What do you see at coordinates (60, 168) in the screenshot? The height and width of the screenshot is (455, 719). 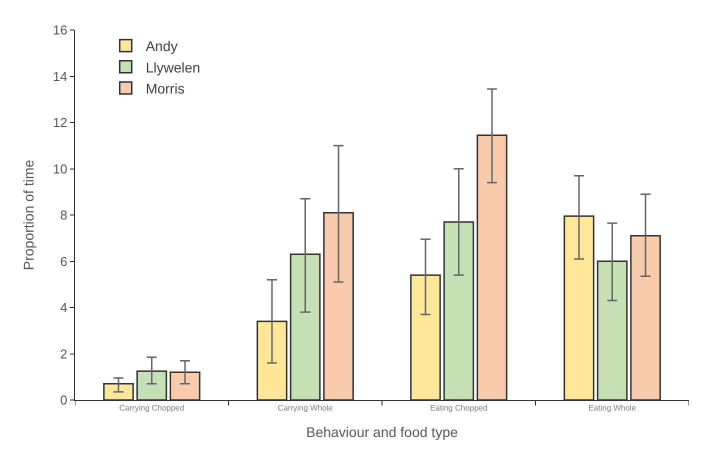 I see `y-tick-label: 10` at bounding box center [60, 168].